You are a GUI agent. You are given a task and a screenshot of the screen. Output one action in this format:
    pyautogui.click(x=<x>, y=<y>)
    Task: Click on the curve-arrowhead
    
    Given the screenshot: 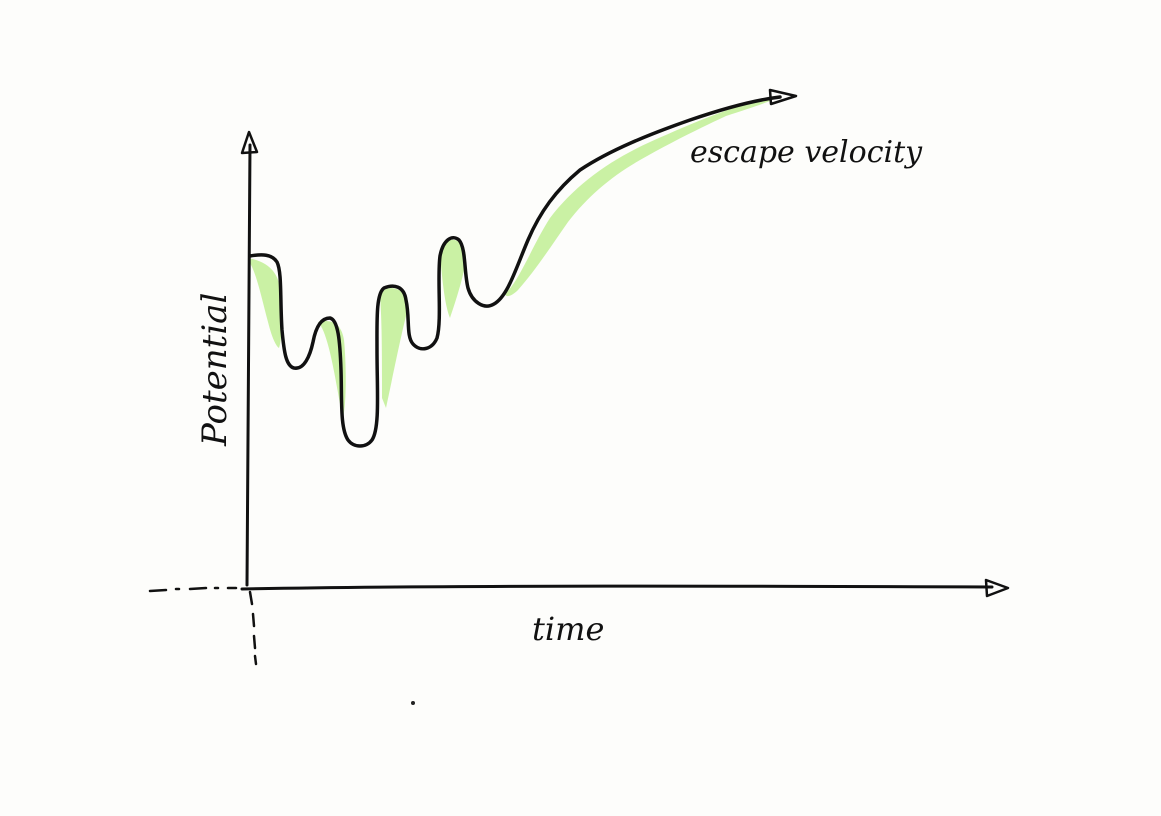 What is the action you would take?
    pyautogui.click(x=783, y=97)
    